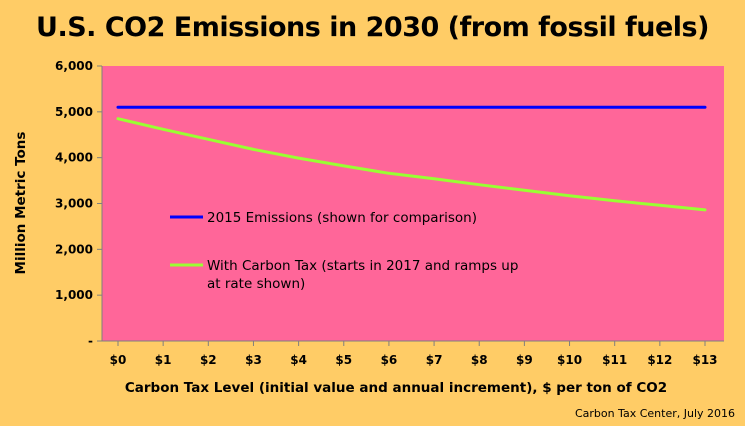 The width and height of the screenshot is (745, 426). I want to click on y-axis-title: Million Metric Tons, so click(21, 203).